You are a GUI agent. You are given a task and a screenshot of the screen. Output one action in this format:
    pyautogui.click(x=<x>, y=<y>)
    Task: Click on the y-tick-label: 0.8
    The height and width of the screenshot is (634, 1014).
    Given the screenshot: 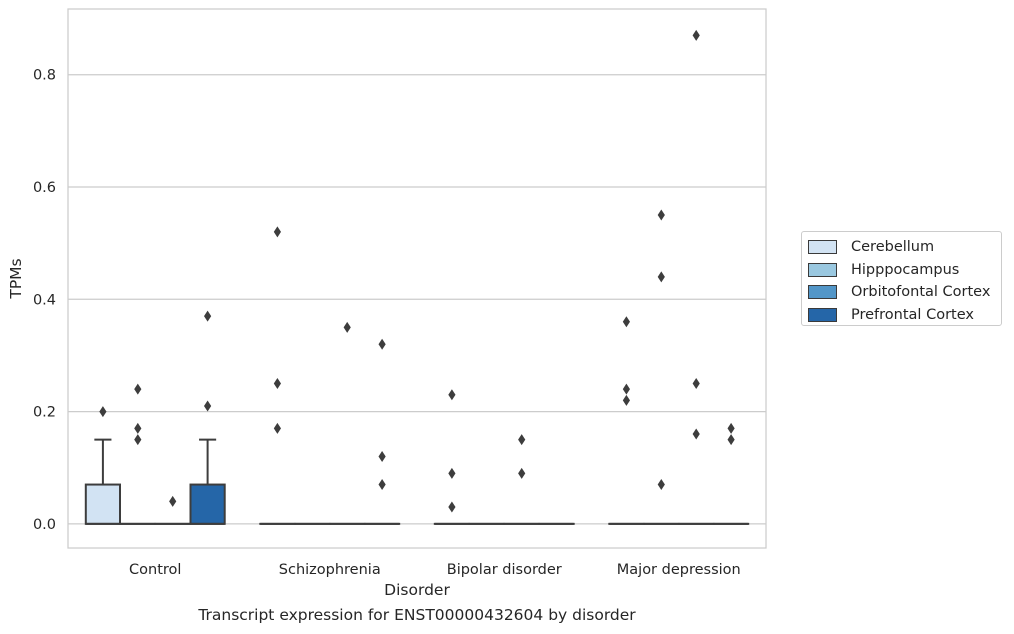 What is the action you would take?
    pyautogui.click(x=44, y=76)
    